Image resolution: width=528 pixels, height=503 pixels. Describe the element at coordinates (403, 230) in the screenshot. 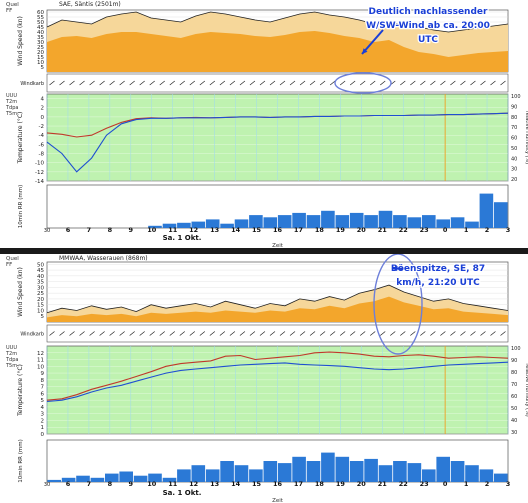

I see `top-x-tick-label: 22` at that location.